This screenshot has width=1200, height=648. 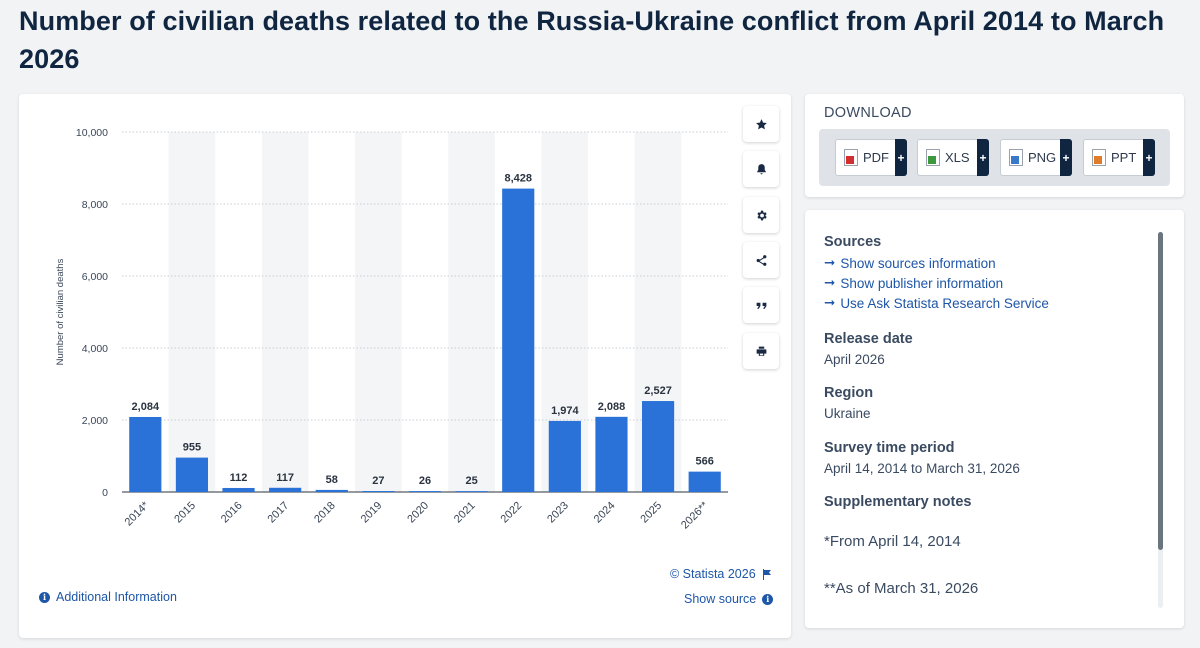 I want to click on region-section: Region Ukraine, so click(x=848, y=403).